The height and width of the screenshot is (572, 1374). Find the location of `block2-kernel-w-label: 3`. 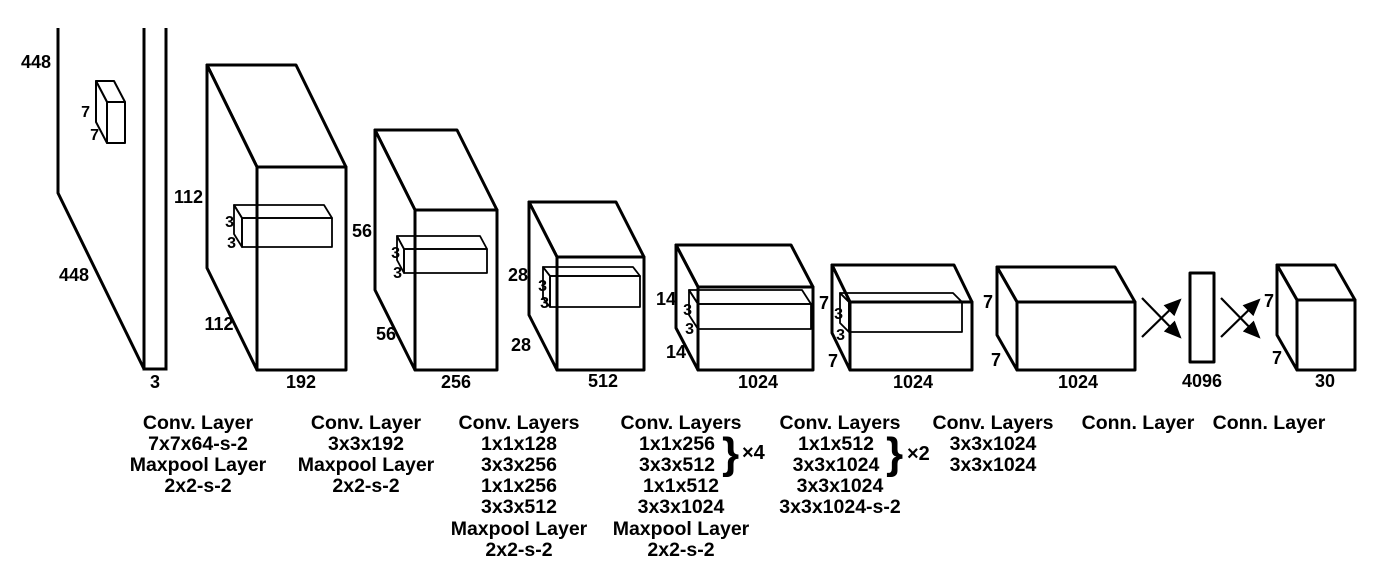

block2-kernel-w-label: 3 is located at coordinates (397, 273).